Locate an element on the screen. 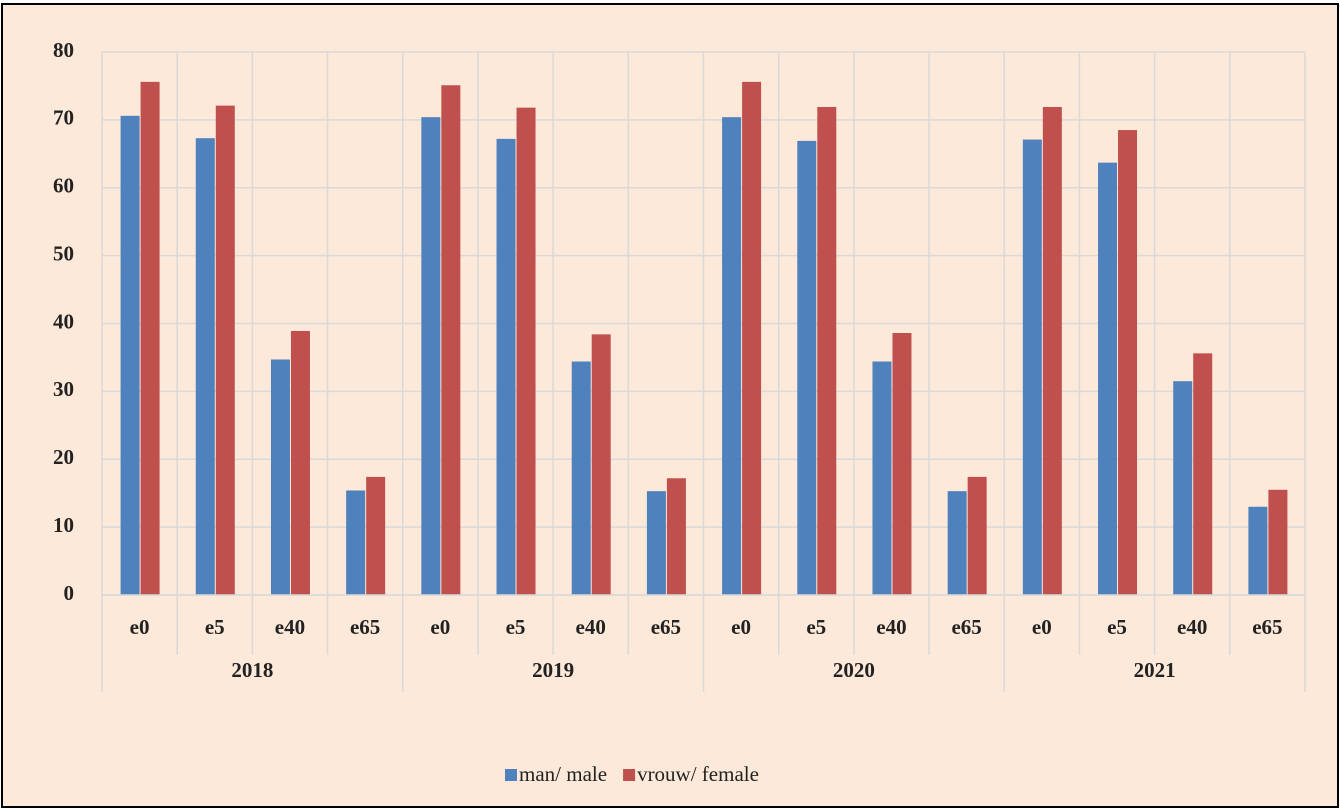 The image size is (1340, 809). group-label: 2020 is located at coordinates (854, 670).